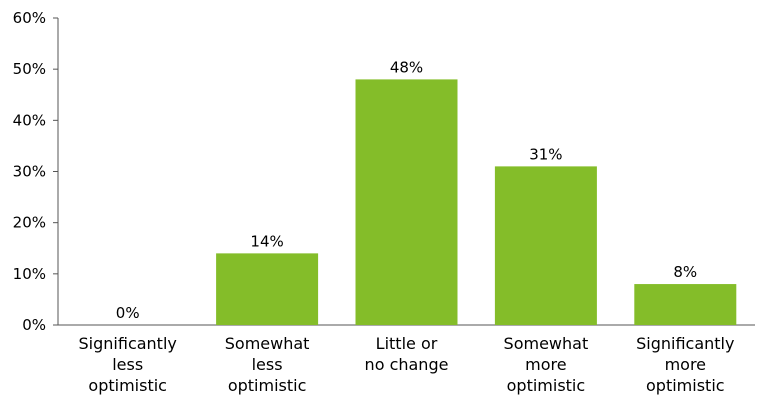  I want to click on y-tick-label: 30%, so click(29, 172).